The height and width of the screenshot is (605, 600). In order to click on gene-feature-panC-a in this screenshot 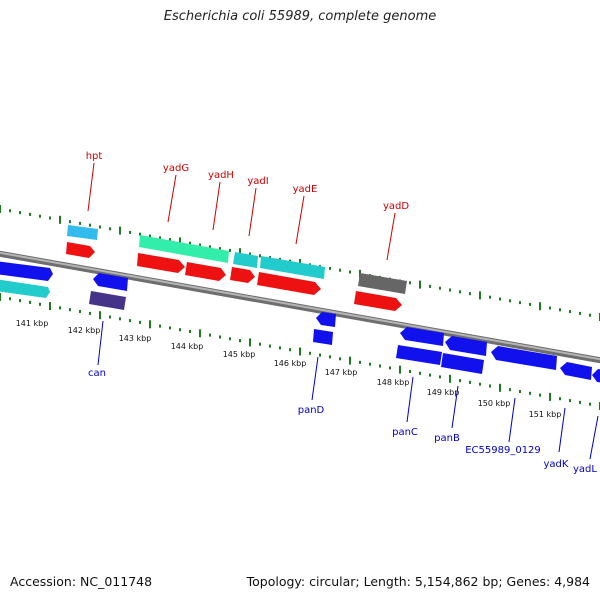, I will do `click(422, 336)`.